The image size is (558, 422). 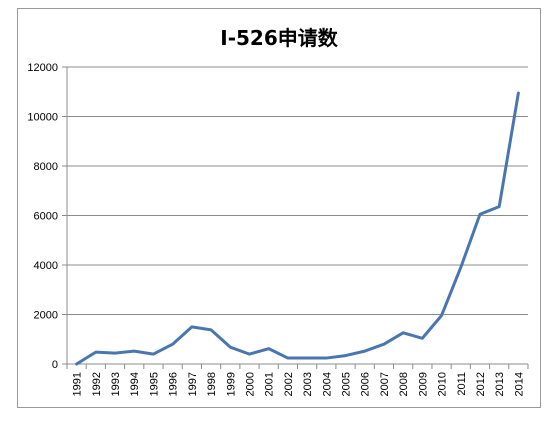 What do you see at coordinates (289, 384) in the screenshot?
I see `x-tick-label: 2002` at bounding box center [289, 384].